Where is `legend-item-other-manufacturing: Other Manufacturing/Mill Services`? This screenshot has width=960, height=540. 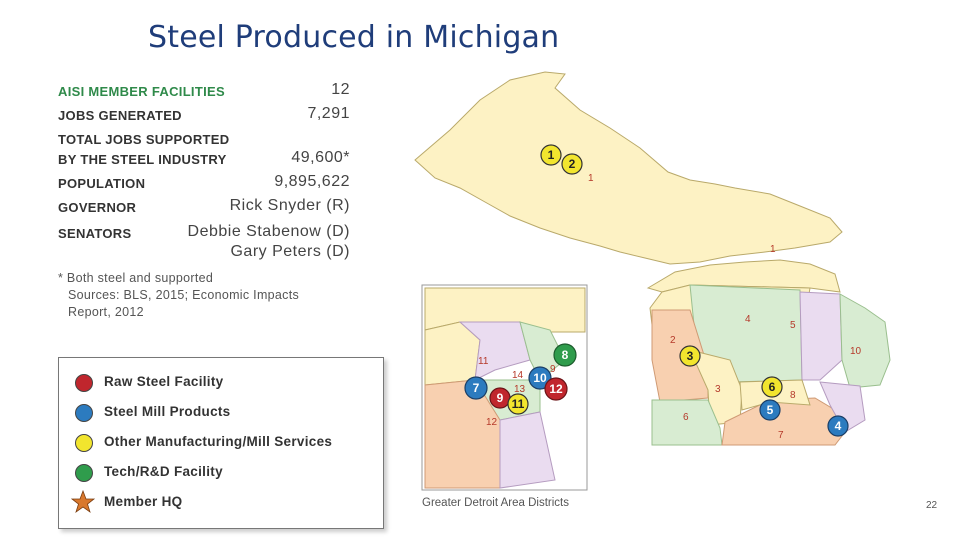
legend-item-other-manufacturing: Other Manufacturing/Mill Services is located at coordinates (223, 442).